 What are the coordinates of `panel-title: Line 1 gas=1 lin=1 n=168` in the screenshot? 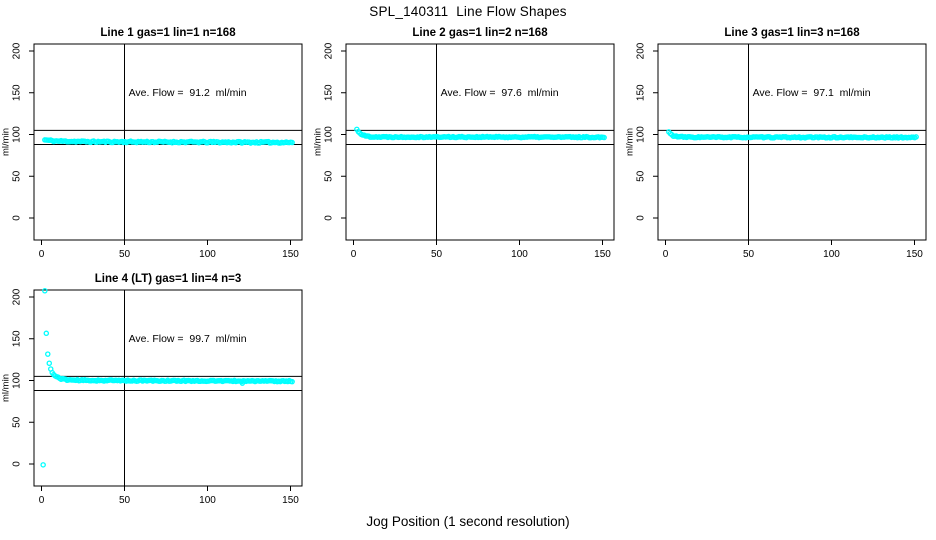 It's located at (168, 33).